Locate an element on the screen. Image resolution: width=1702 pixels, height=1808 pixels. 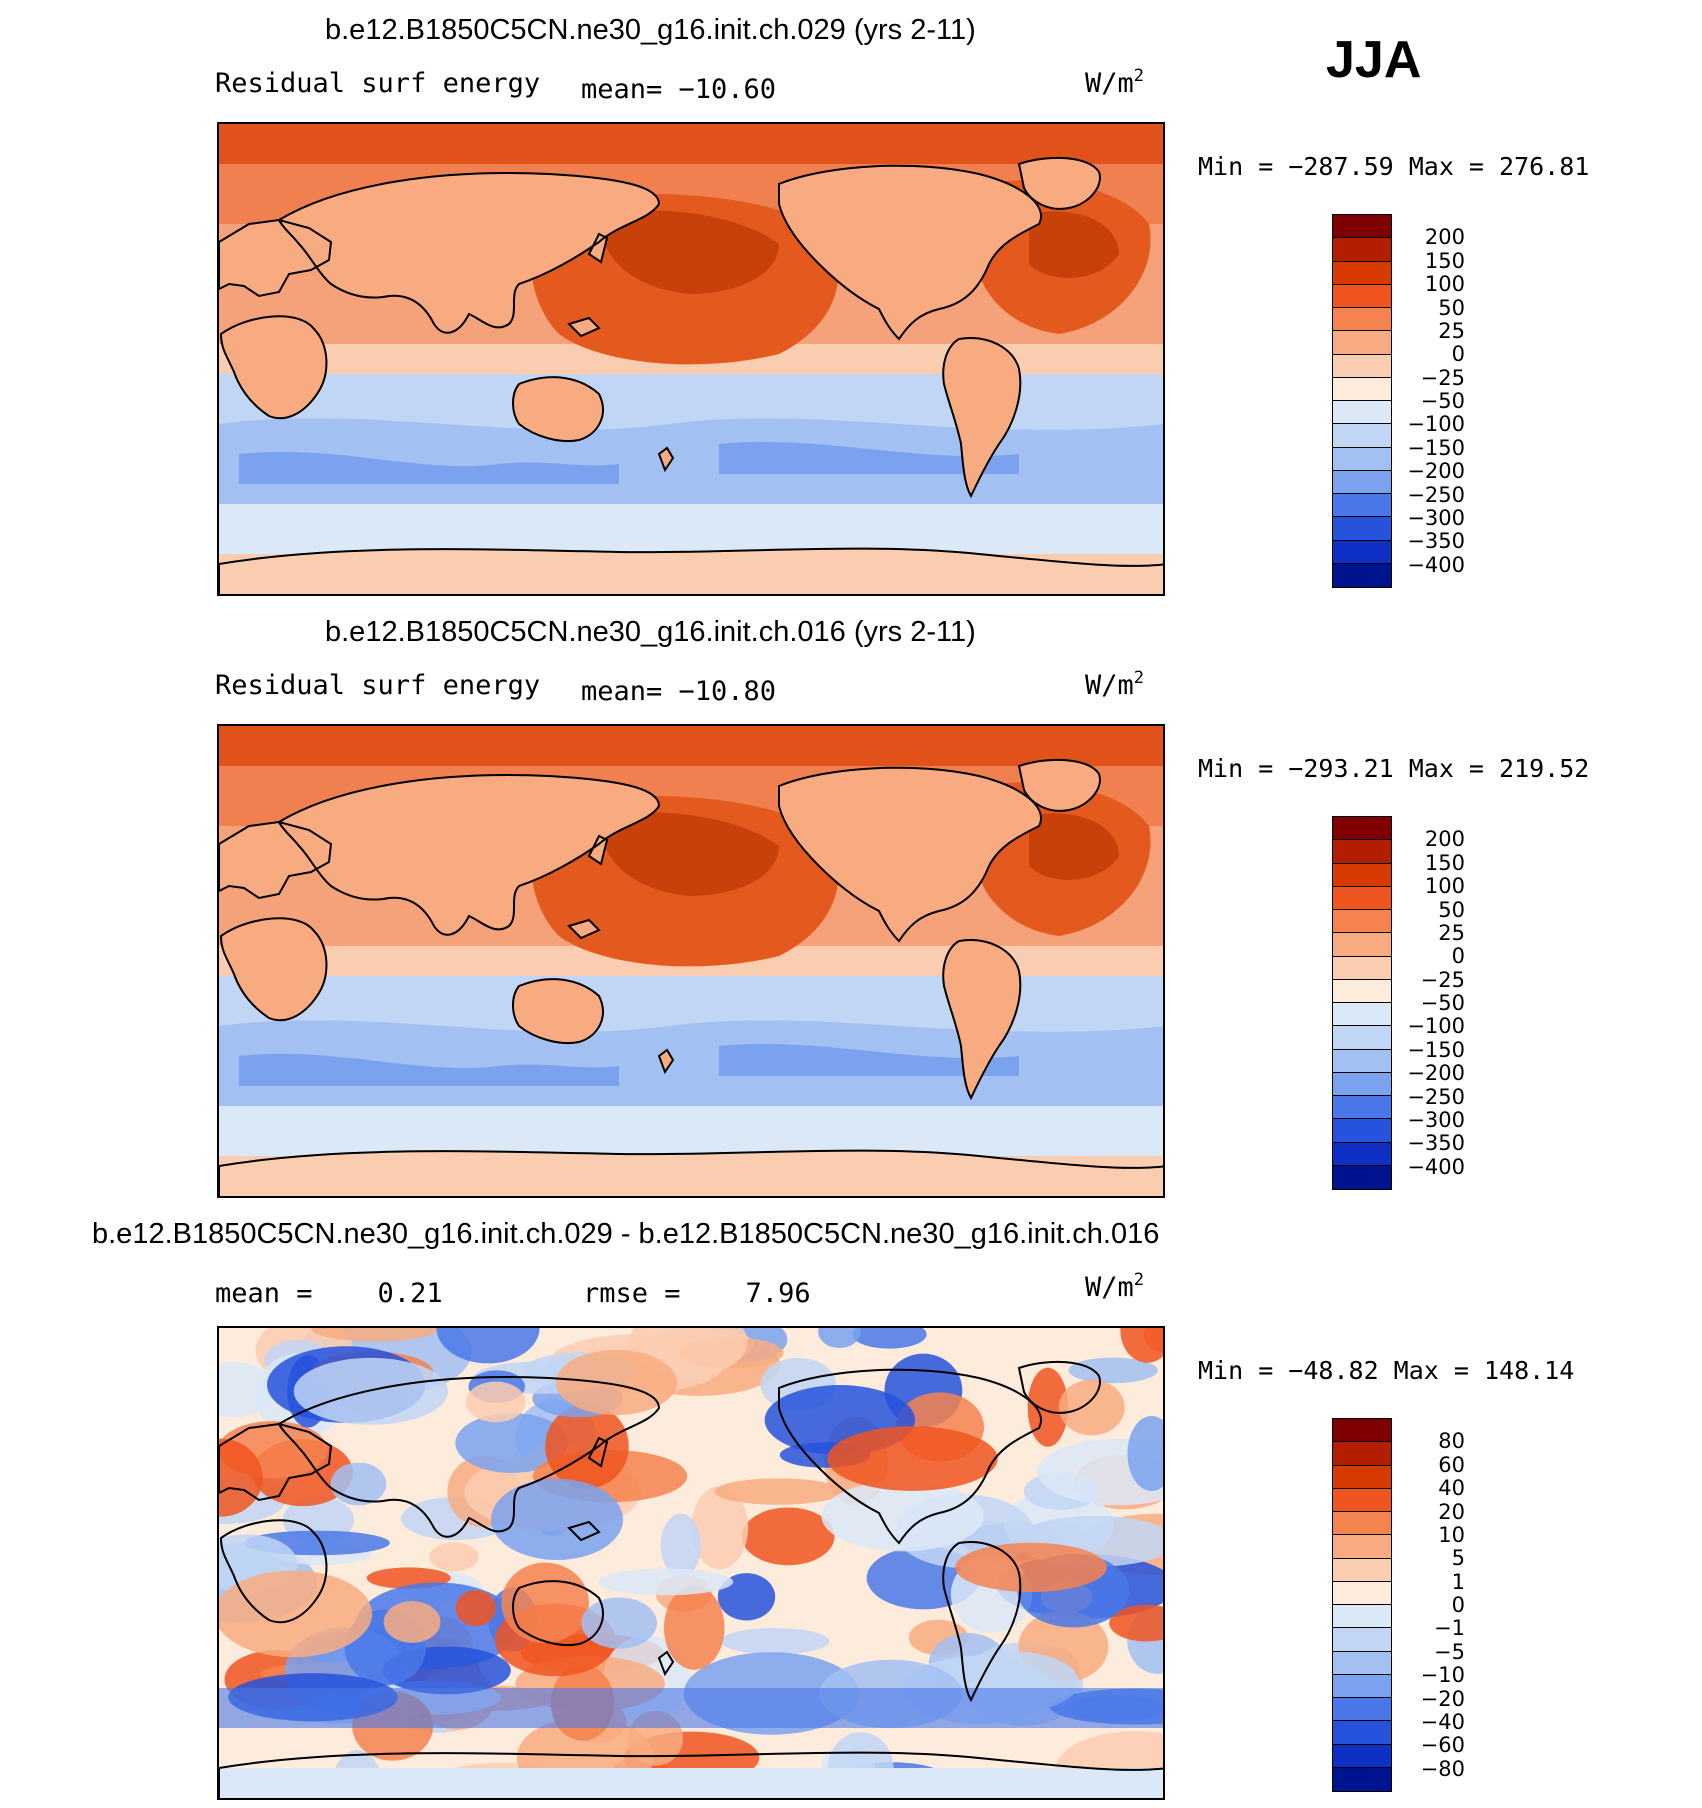
panel-1-mean-label: mean= −10.60 is located at coordinates (679, 89).